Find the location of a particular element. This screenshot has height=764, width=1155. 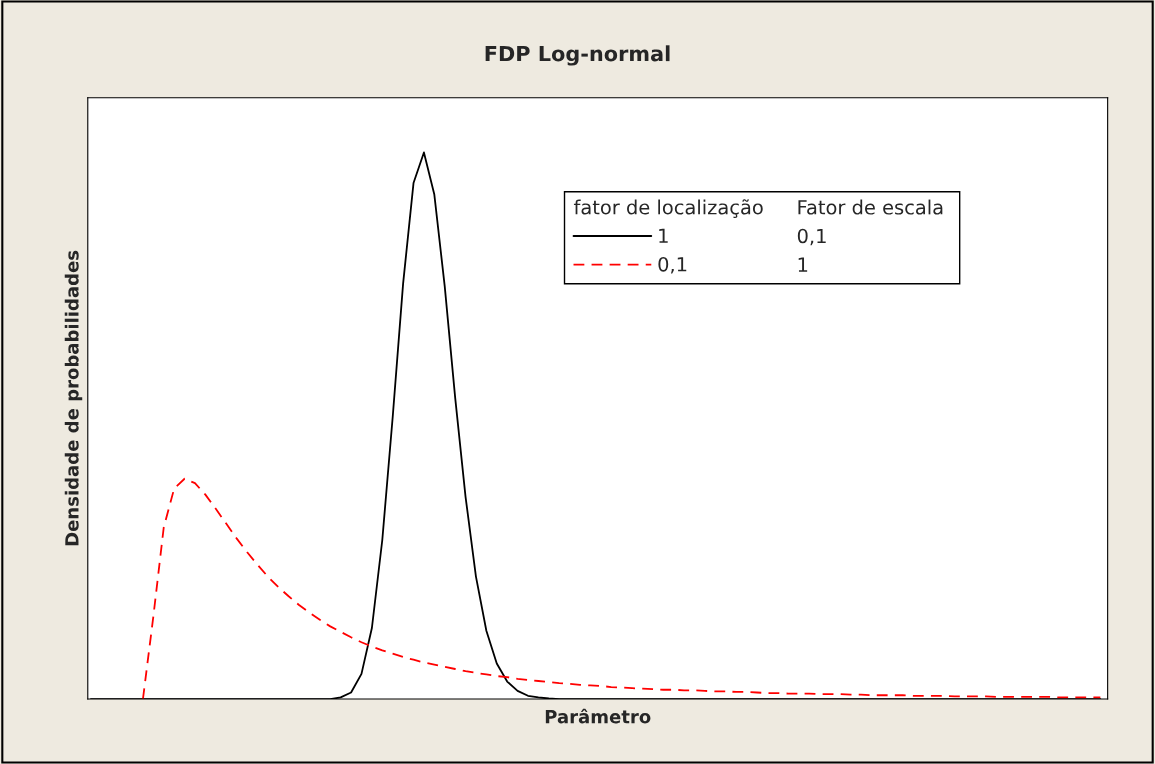

annotation: Fator de escala is located at coordinates (870, 207).